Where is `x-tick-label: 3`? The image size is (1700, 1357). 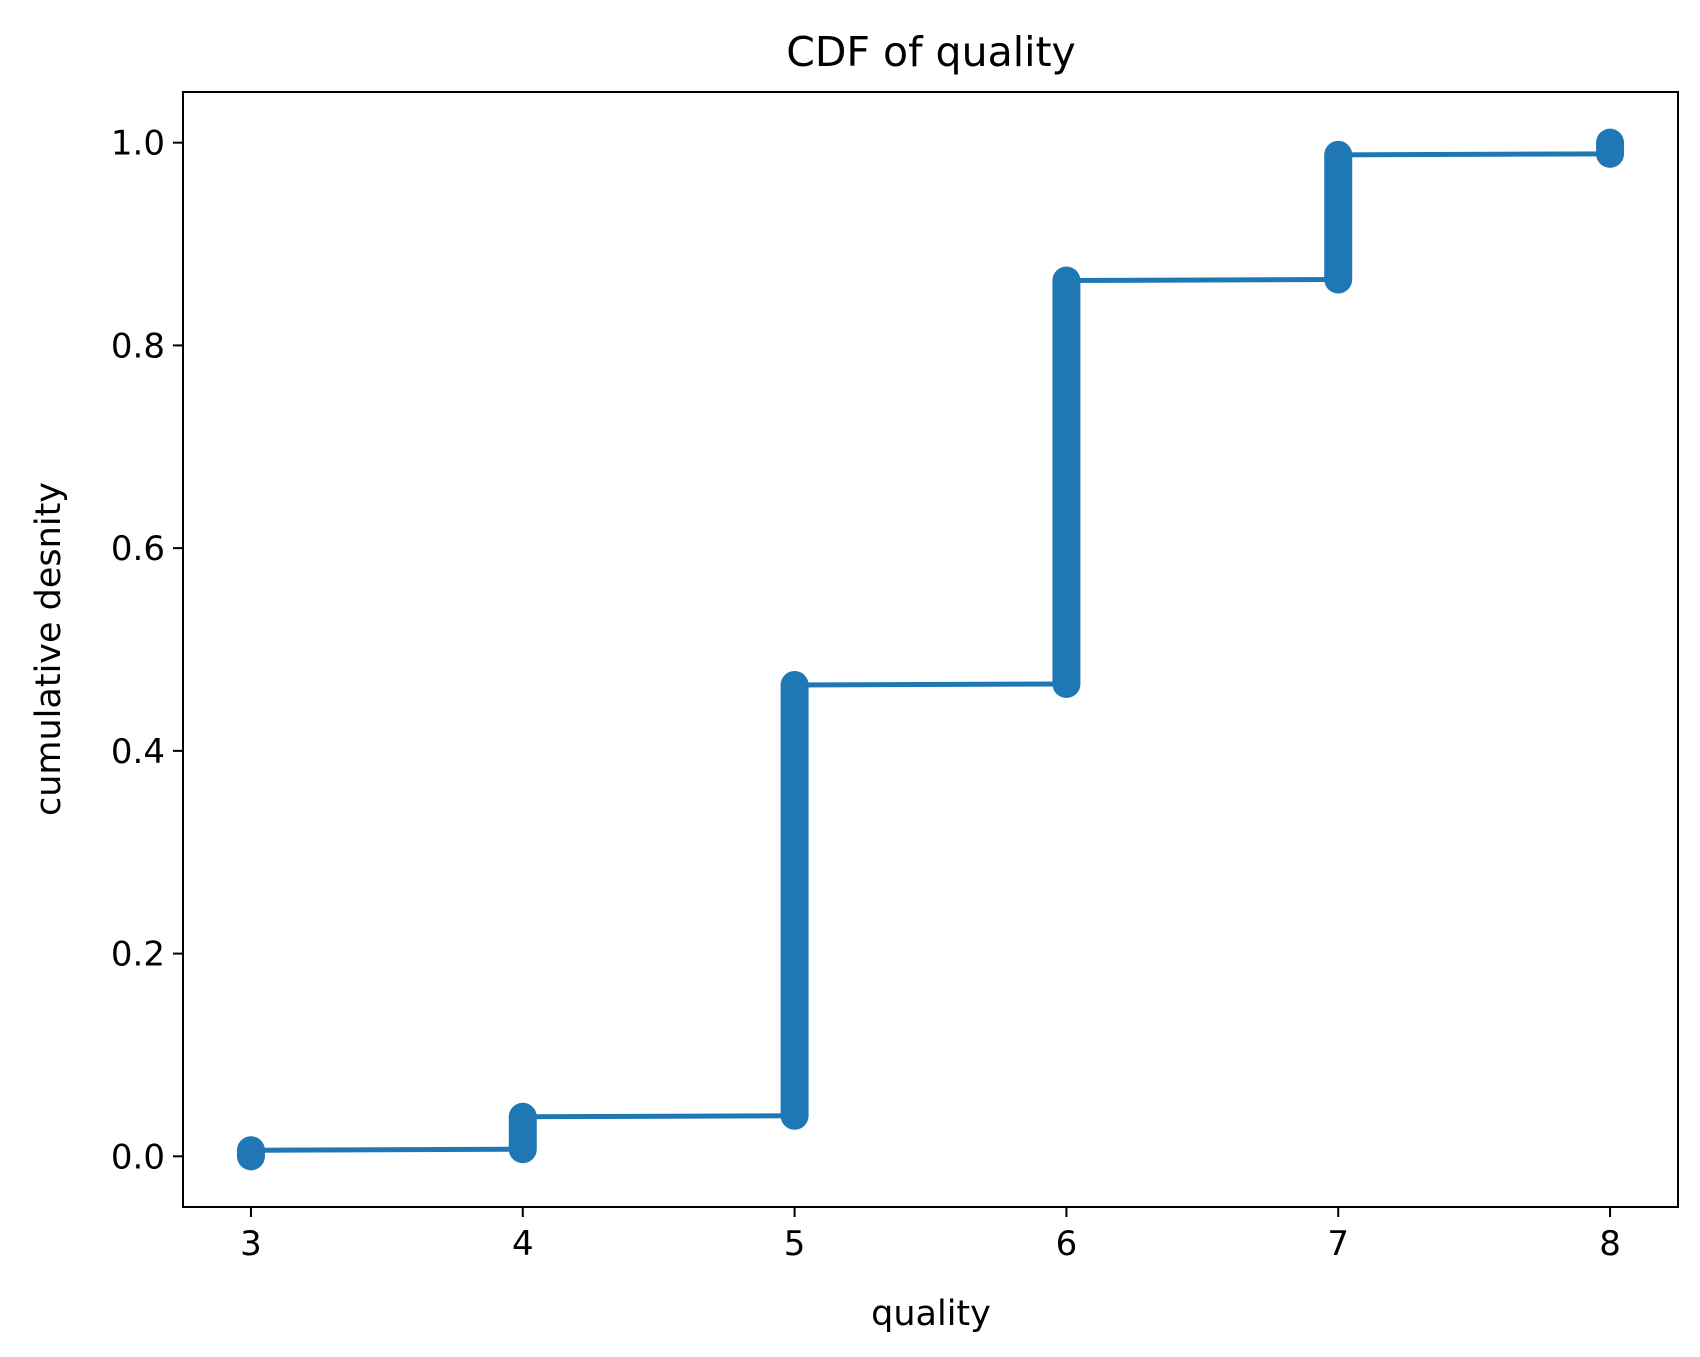 x-tick-label: 3 is located at coordinates (251, 1244).